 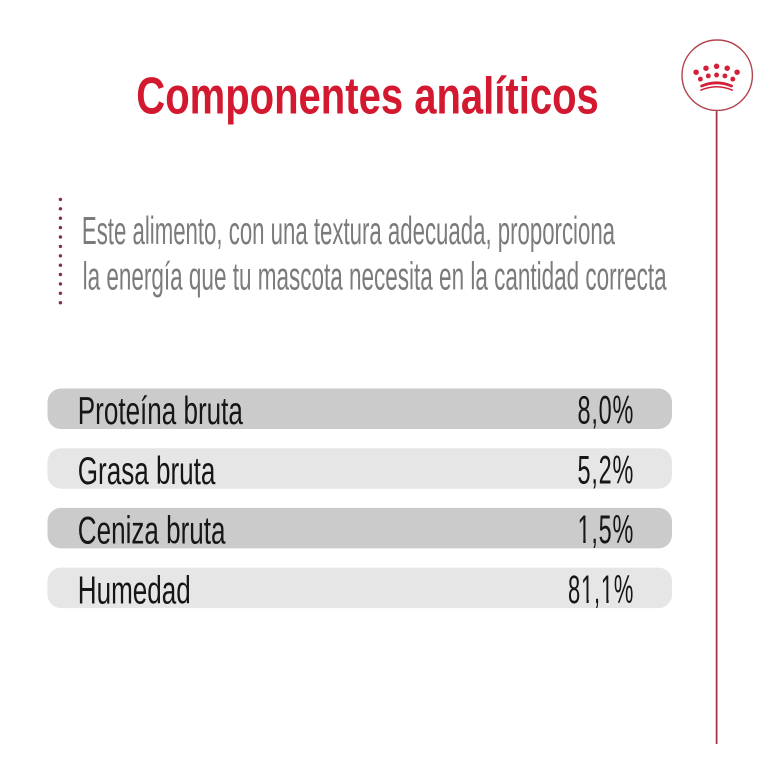 I want to click on svg-text: Ceniza bruta, so click(x=152, y=531).